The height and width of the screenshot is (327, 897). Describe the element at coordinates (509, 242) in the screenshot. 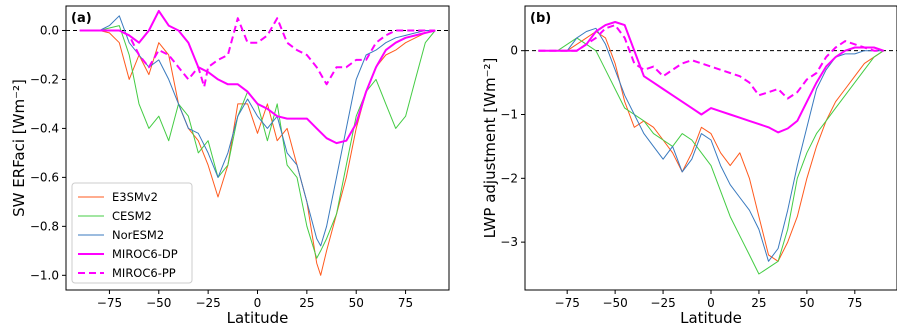

I see `y-tick-label: −3` at that location.